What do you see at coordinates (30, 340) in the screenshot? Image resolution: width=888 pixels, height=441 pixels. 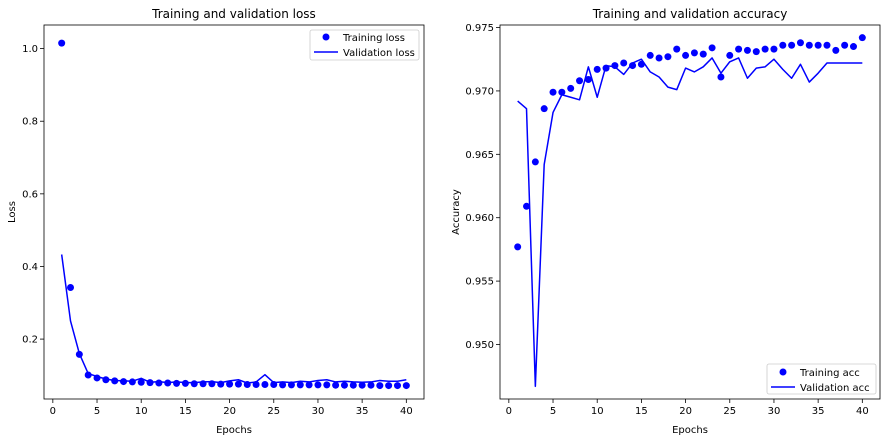 I see `loss-ytick-label-0: 0.2` at bounding box center [30, 340].